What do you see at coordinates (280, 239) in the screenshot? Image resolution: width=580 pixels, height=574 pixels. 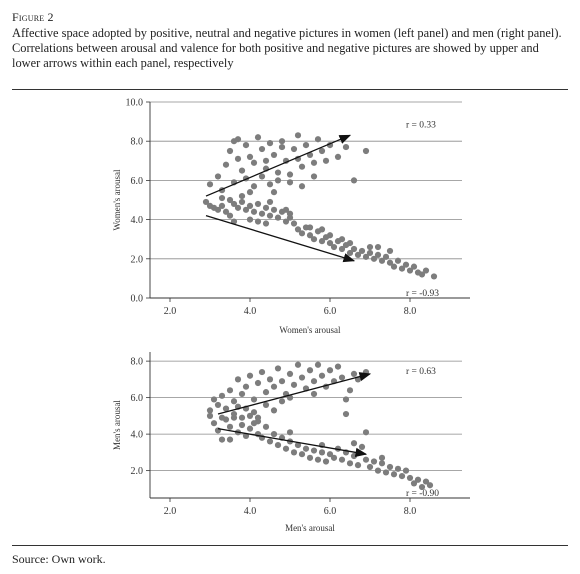 I see `negative-correlation-arrow` at bounding box center [280, 239].